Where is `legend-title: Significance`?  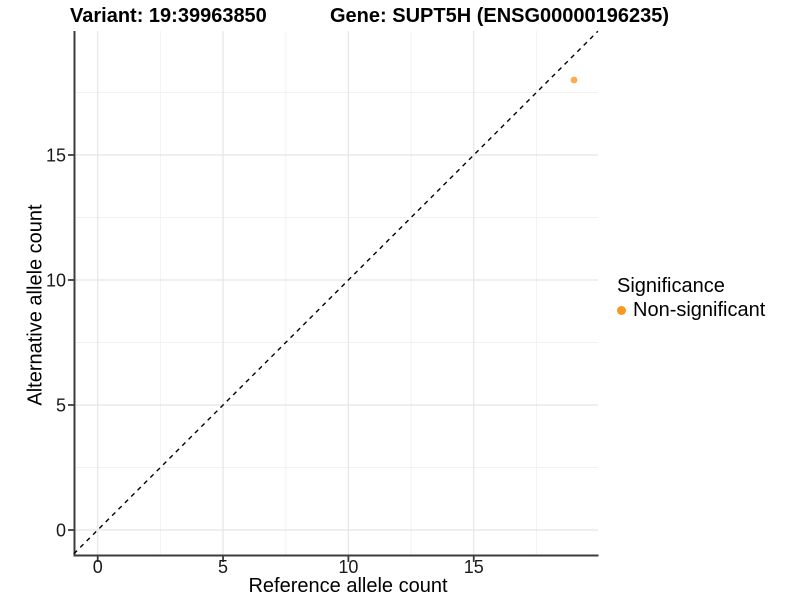
legend-title: Significance is located at coordinates (671, 286).